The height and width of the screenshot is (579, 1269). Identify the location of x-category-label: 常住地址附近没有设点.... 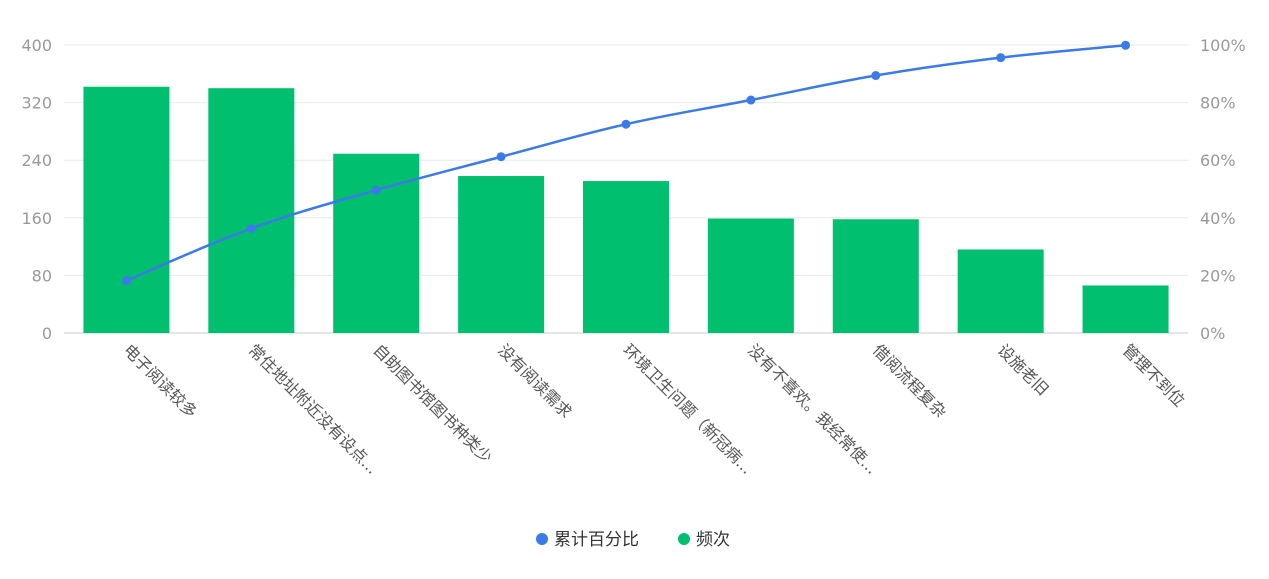
(313, 408).